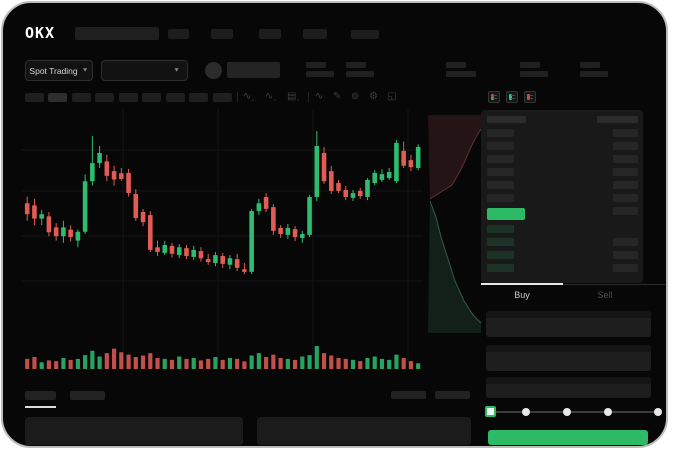  What do you see at coordinates (512, 97) in the screenshot?
I see `orderbook-bids-view-icon` at bounding box center [512, 97].